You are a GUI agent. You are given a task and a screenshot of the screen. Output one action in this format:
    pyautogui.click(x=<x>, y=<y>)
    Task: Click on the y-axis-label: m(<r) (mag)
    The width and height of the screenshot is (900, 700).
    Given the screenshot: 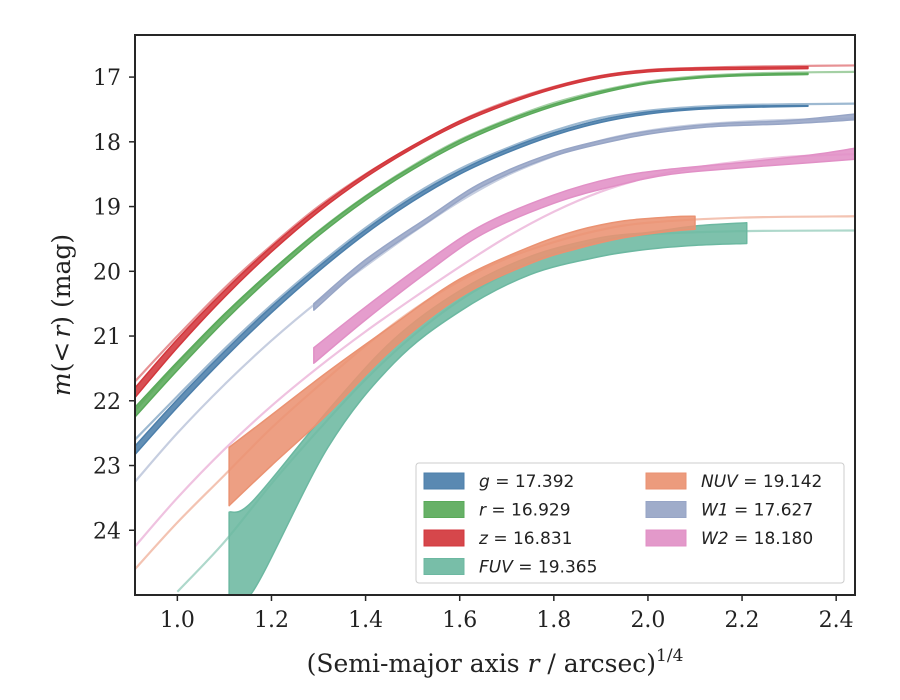 What is the action you would take?
    pyautogui.click(x=61, y=315)
    